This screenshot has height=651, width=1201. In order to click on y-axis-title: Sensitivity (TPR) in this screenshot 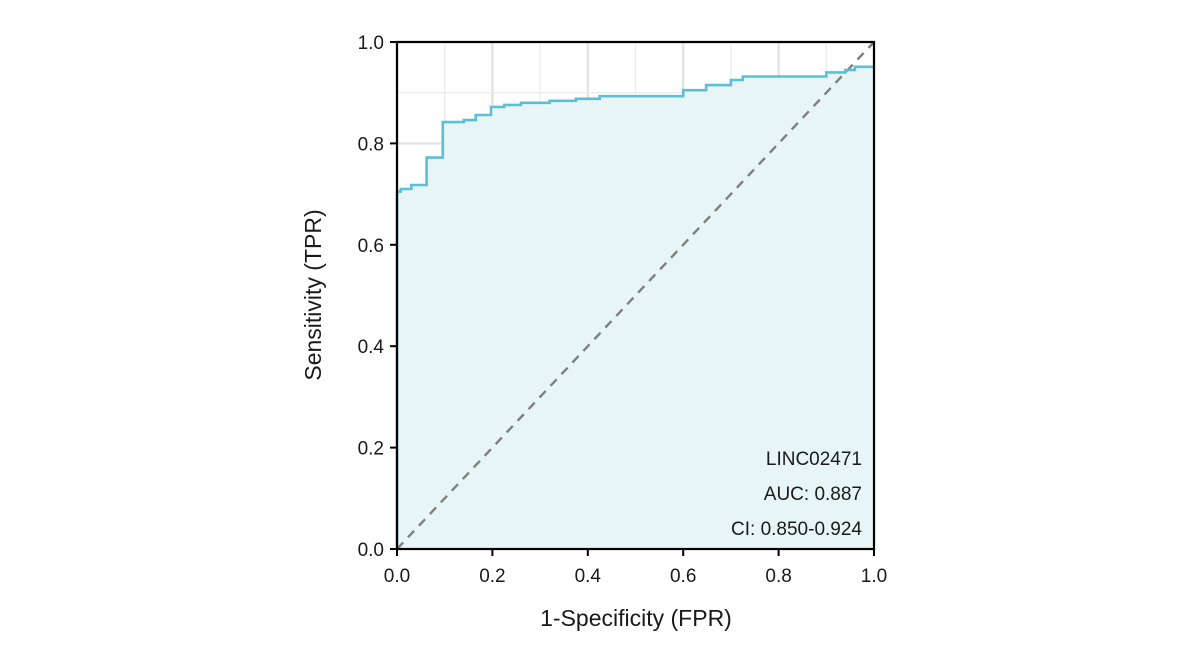, I will do `click(313, 294)`.